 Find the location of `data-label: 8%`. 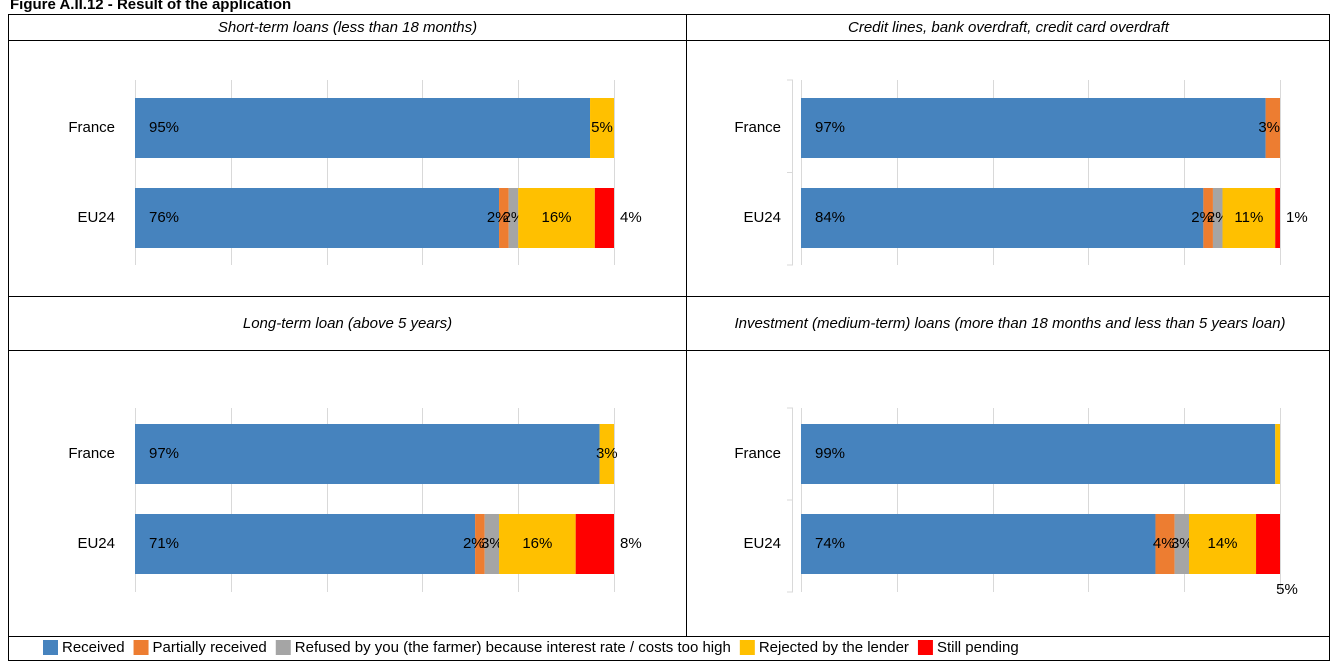

data-label: 8% is located at coordinates (631, 543).